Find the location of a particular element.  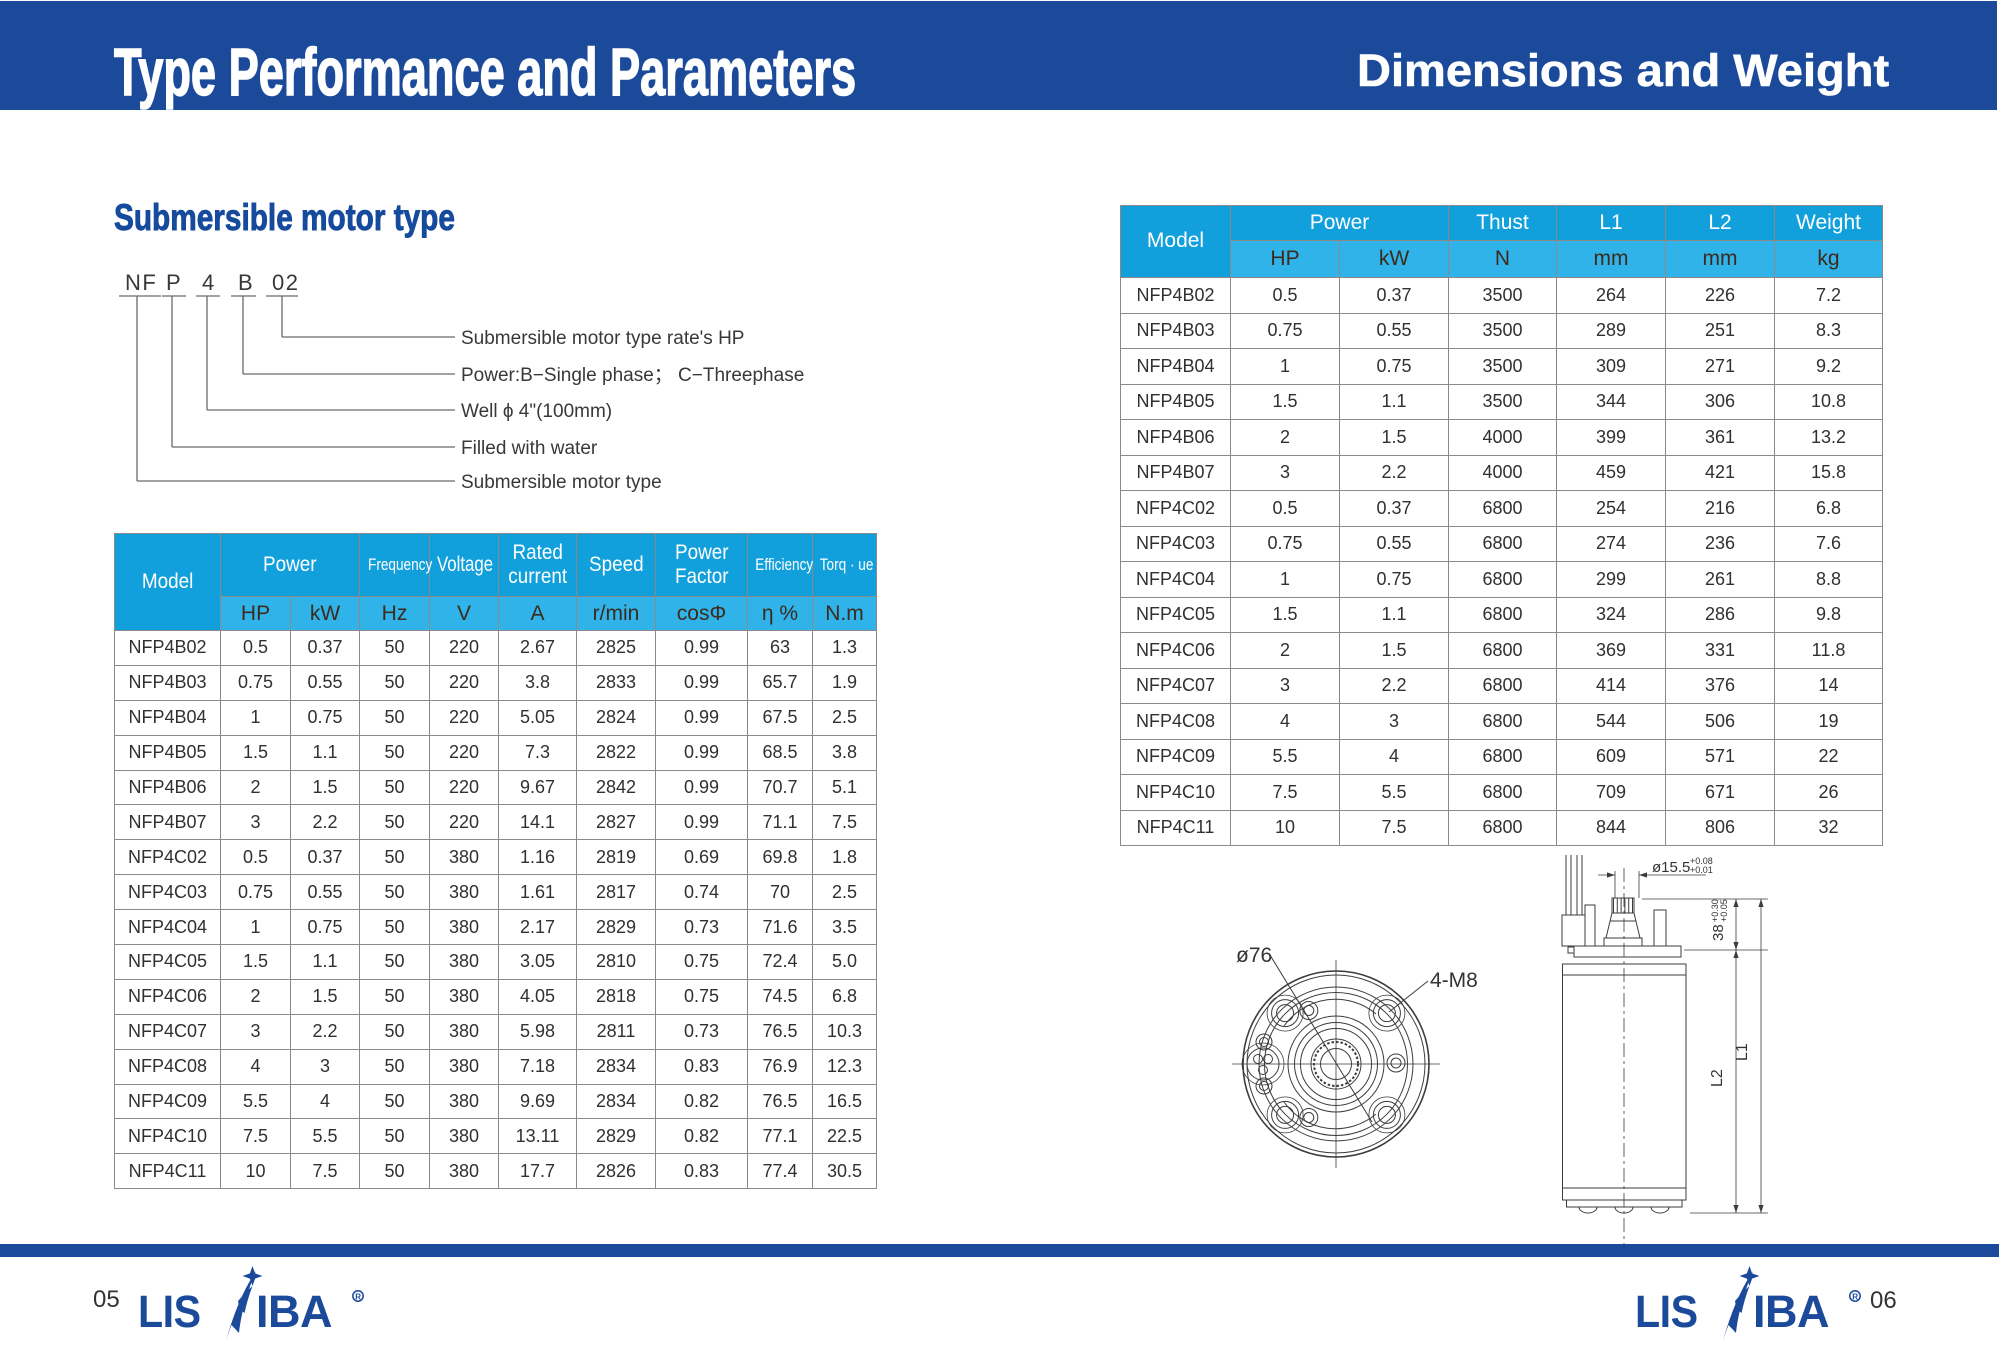

svg-text: ø15.5 is located at coordinates (1671, 867).